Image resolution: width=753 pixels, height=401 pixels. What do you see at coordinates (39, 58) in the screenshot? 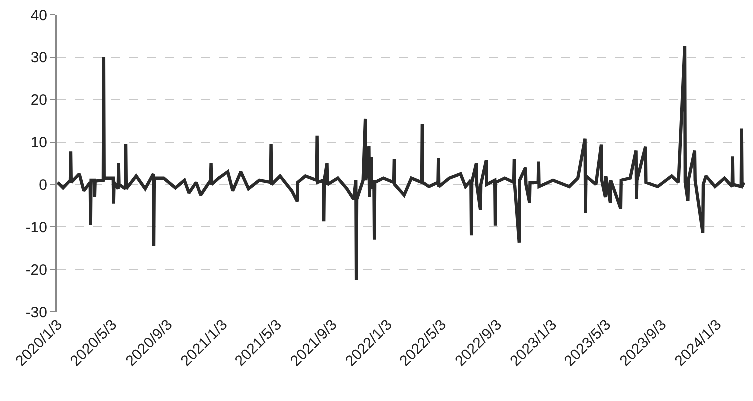
I see `y-tick-label: 30` at bounding box center [39, 58].